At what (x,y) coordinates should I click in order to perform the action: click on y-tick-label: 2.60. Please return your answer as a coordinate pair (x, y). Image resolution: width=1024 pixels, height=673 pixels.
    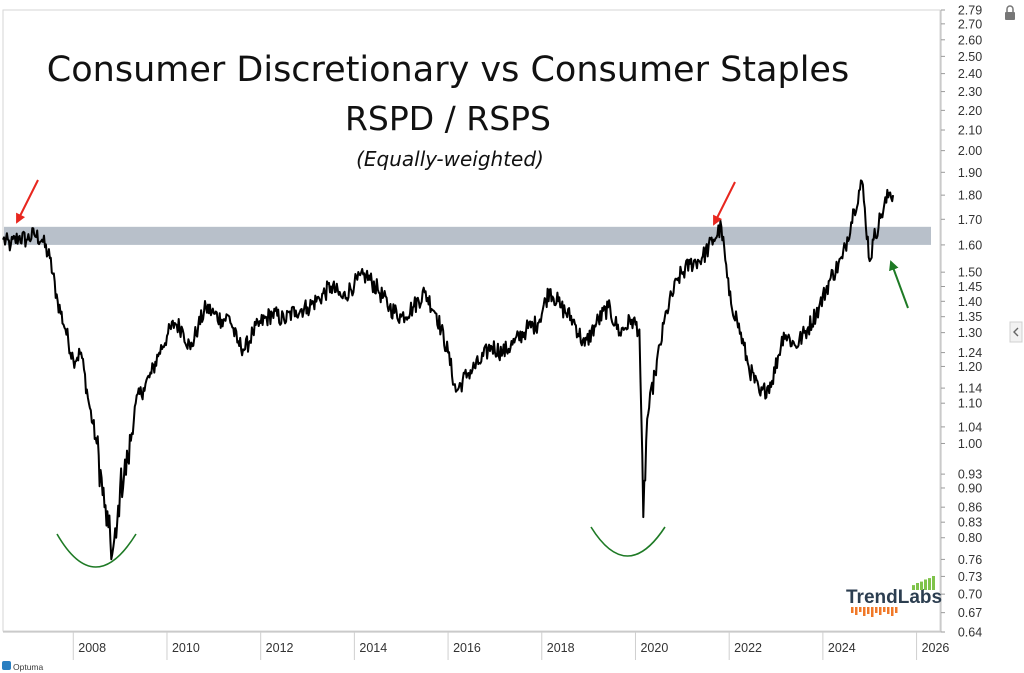
    Looking at the image, I should click on (970, 40).